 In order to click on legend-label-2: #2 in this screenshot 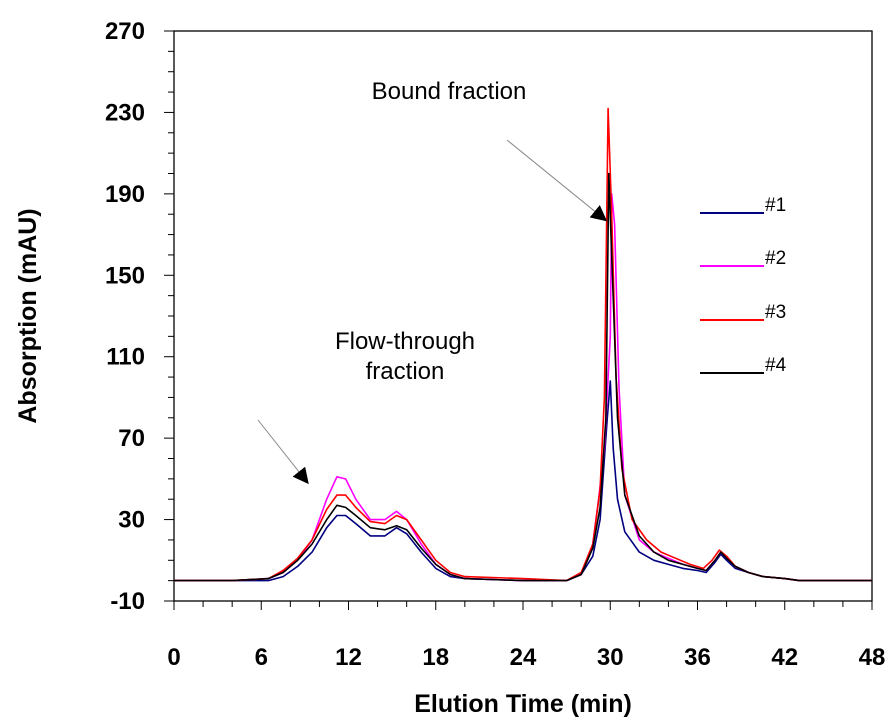, I will do `click(775, 258)`.